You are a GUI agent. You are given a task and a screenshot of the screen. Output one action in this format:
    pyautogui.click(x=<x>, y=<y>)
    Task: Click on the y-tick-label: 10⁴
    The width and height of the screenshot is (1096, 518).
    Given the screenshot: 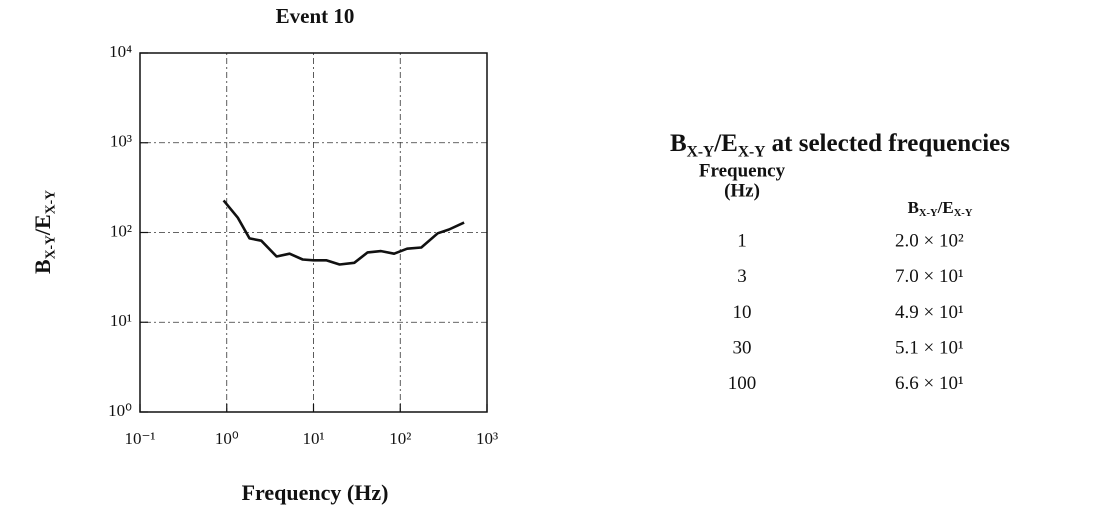 What is the action you would take?
    pyautogui.click(x=120, y=51)
    